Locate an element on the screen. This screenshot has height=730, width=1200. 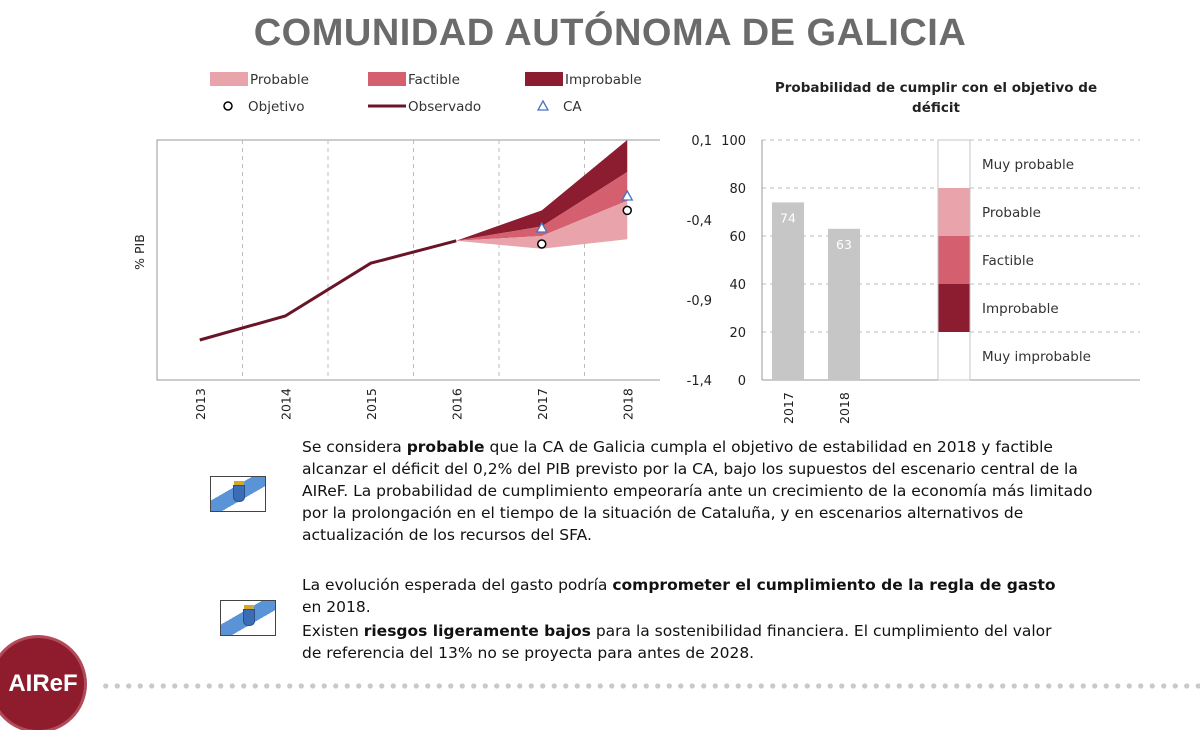
scale-frame is located at coordinates (954, 260).